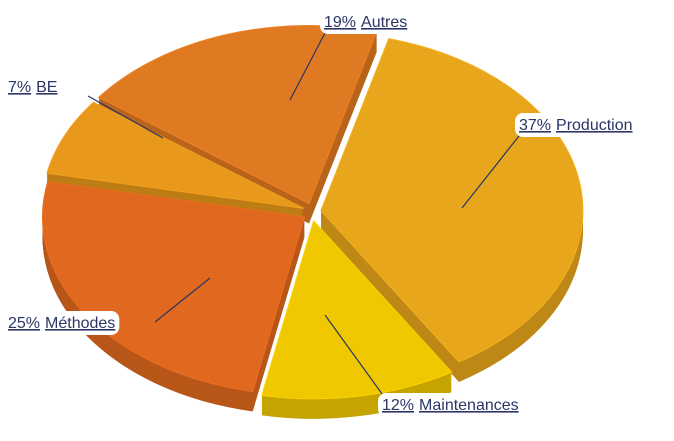 This screenshot has width=674, height=441. I want to click on data-label: 7% BE, so click(32, 87).